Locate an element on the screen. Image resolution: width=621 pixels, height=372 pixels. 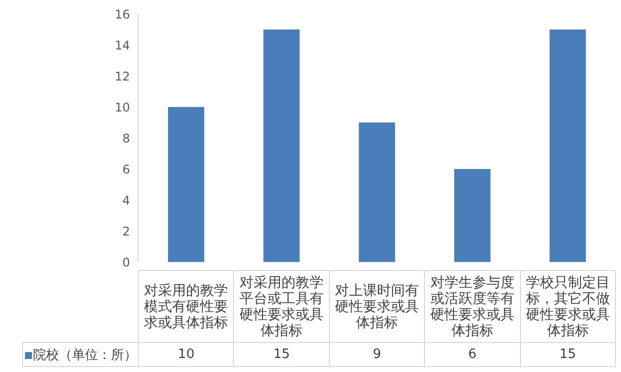
y-tick-label: 6 is located at coordinates (126, 169).